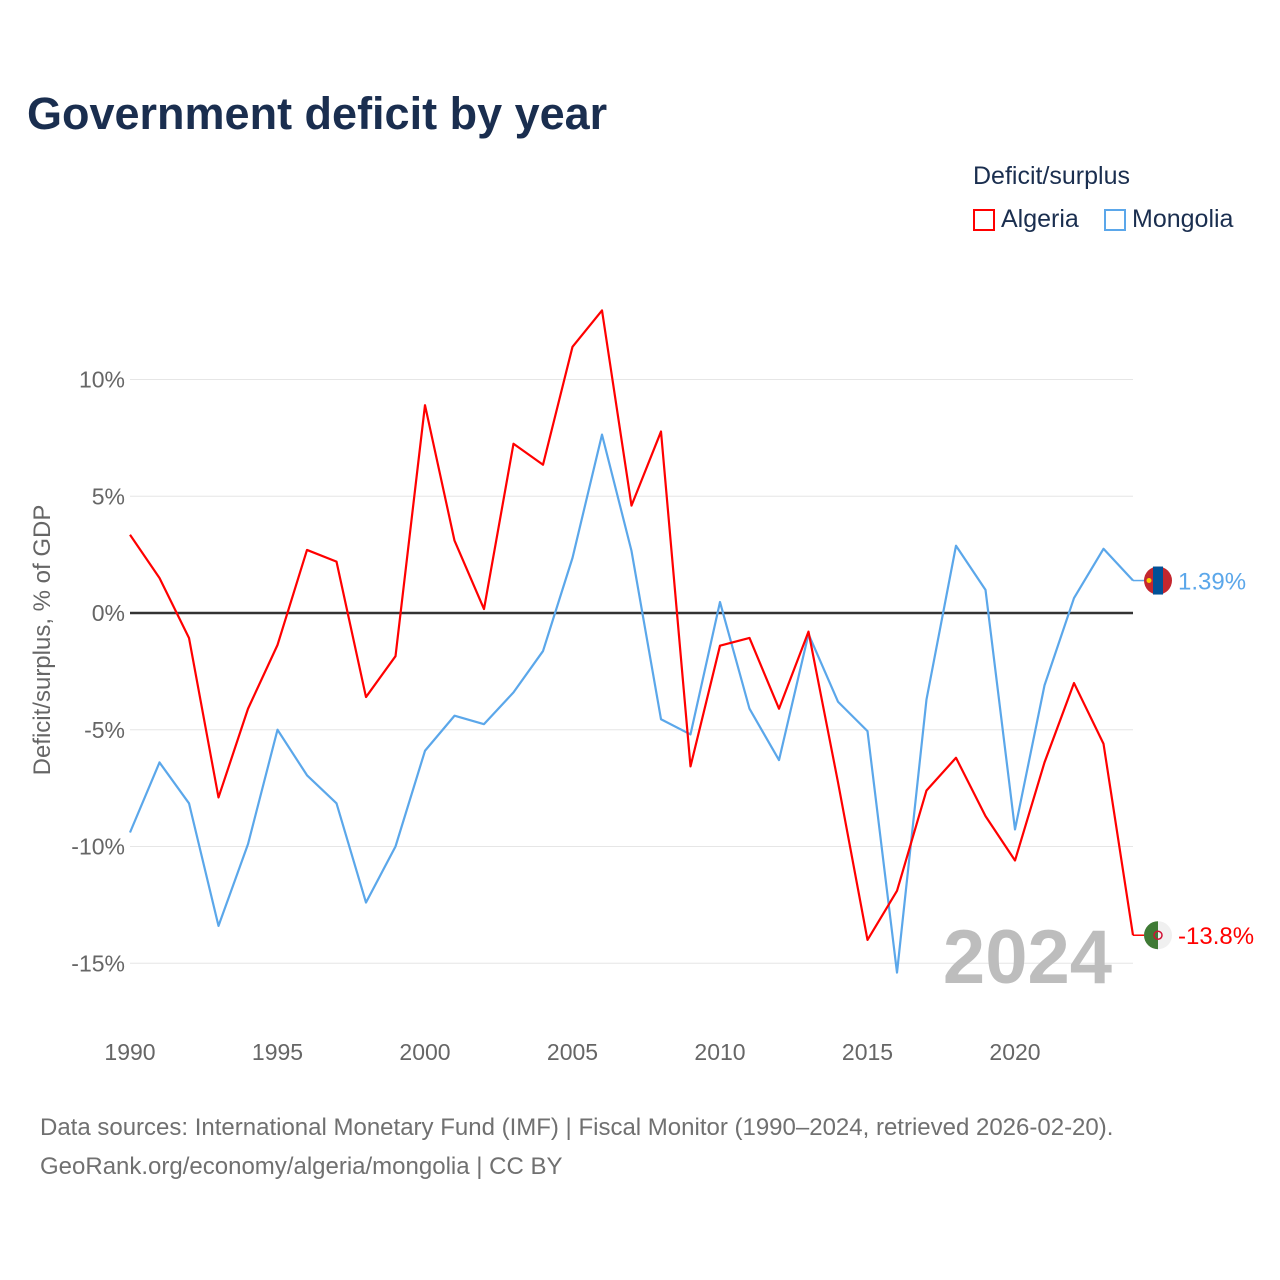 This screenshot has width=1280, height=1280. I want to click on y-tick-label: 0%, so click(108, 613).